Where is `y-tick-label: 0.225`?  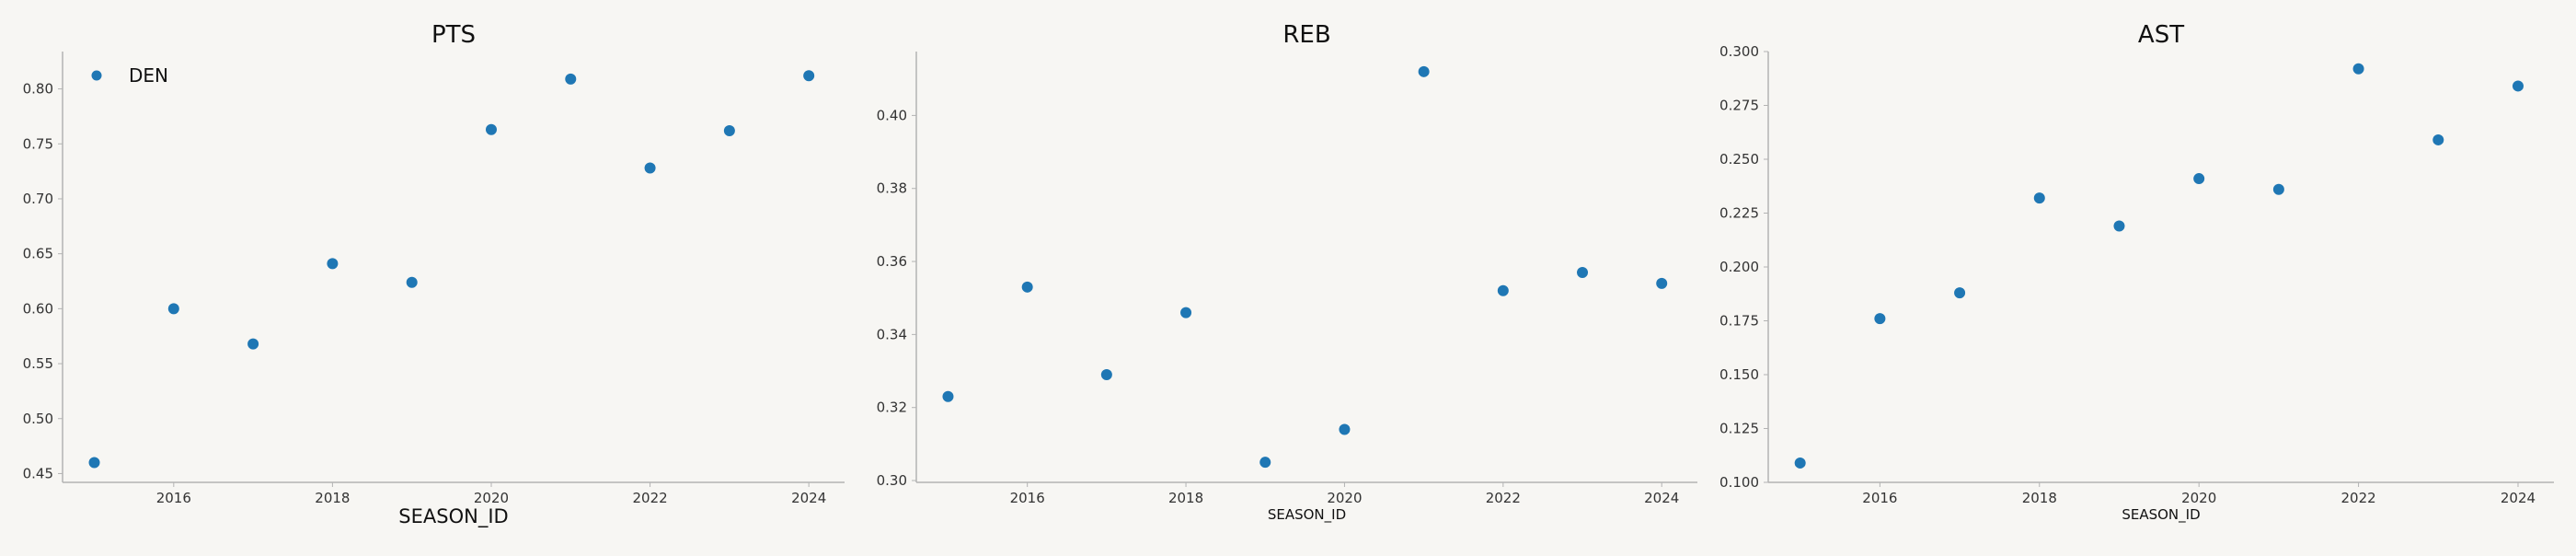
y-tick-label: 0.225 is located at coordinates (1739, 213).